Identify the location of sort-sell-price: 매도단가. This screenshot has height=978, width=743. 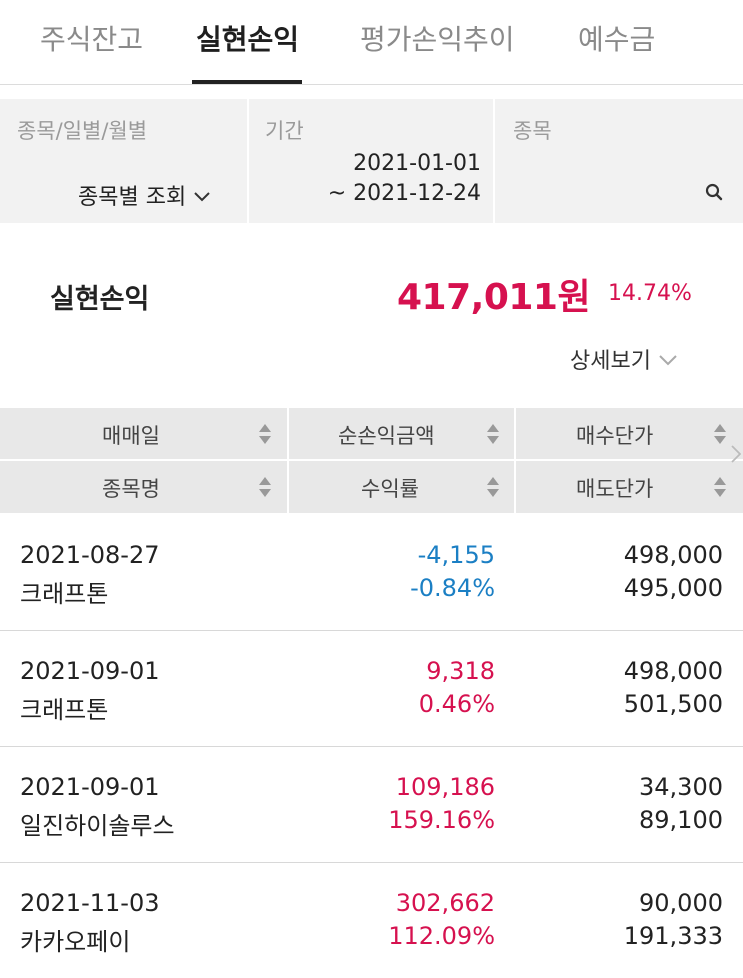
(629, 486).